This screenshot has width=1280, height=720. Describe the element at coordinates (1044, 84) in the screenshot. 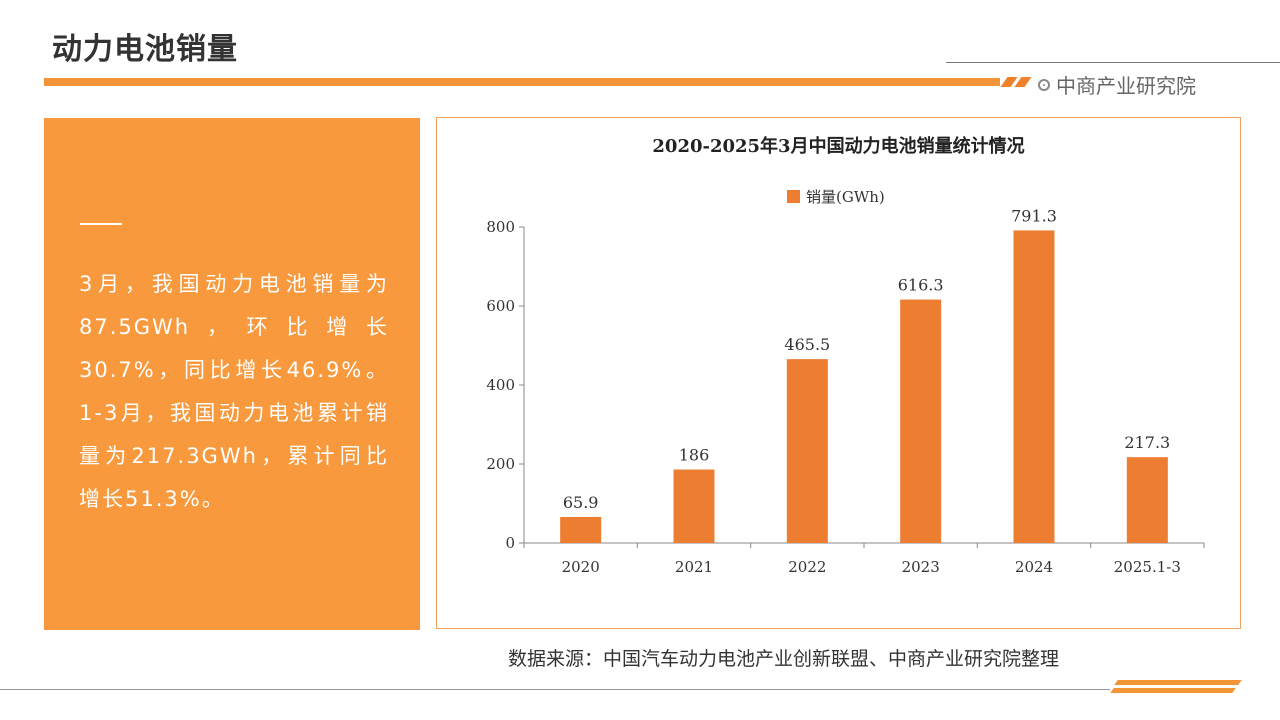

I see `brand-logo-icon` at that location.